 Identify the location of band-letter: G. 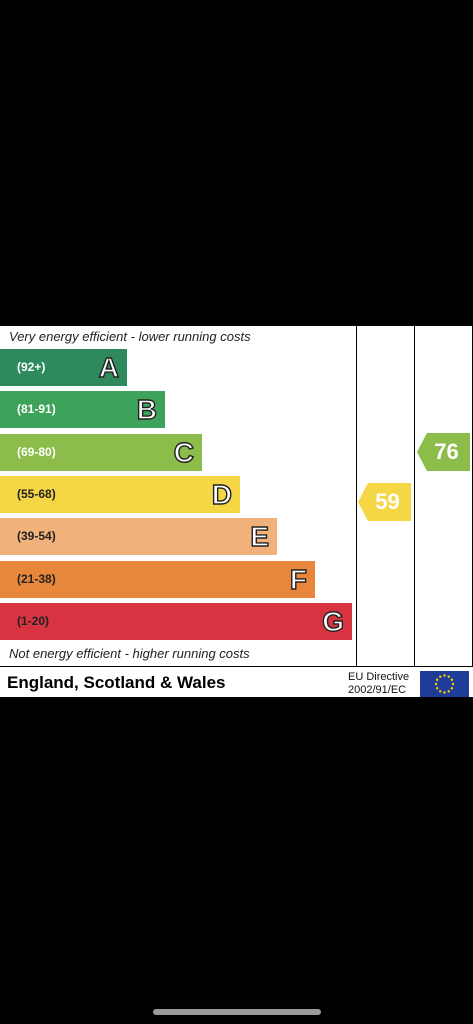
(333, 621).